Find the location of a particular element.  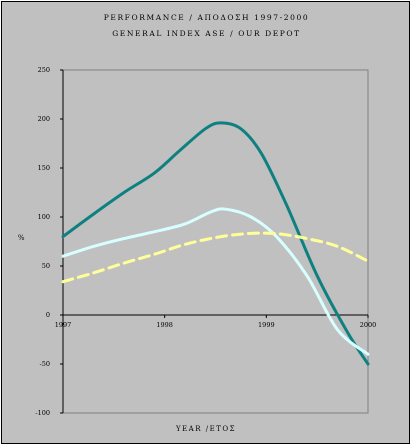

y-tick-label: -50 is located at coordinates (45, 364).